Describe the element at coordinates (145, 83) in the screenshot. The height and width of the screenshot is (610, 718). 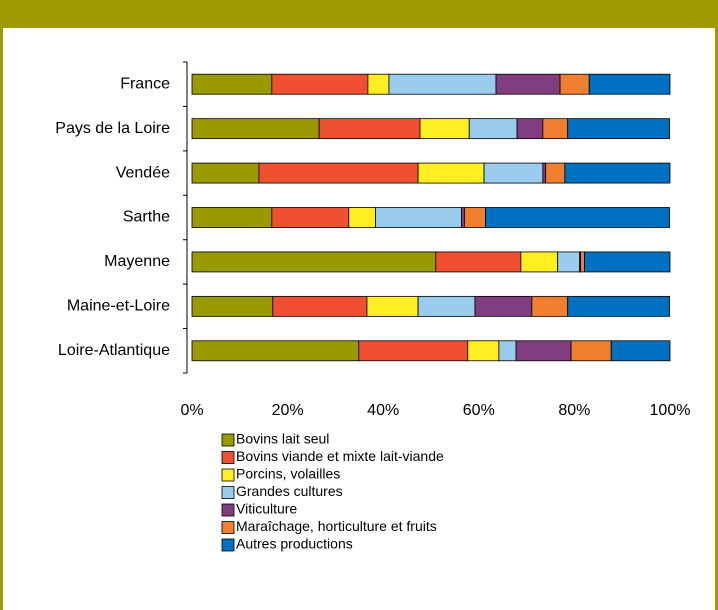
I see `y-tick-label: France` at that location.